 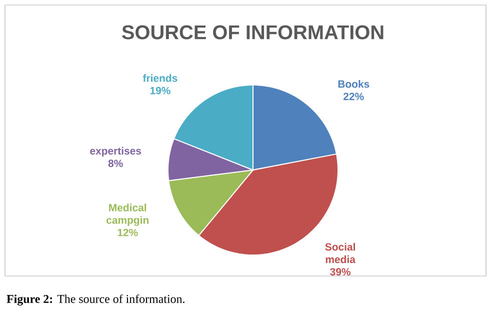 I want to click on data-label: 12%, so click(x=128, y=232).